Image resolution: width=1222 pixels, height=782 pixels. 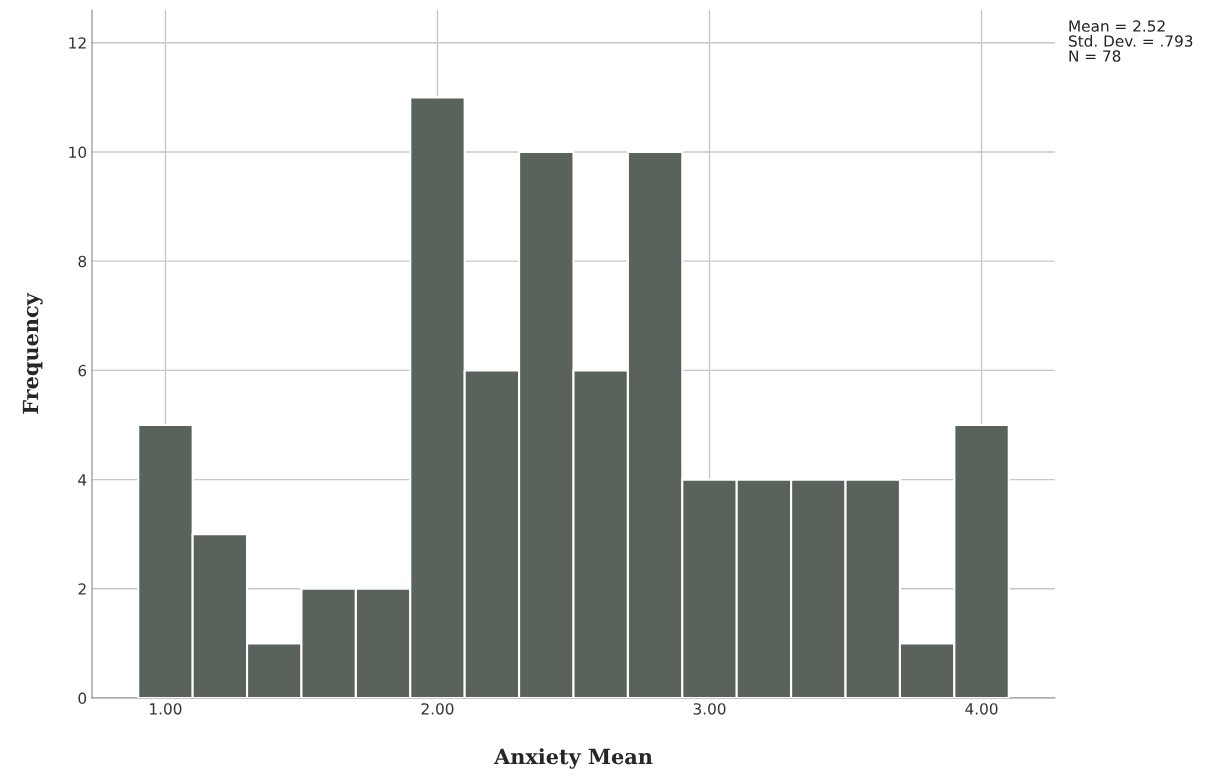 What do you see at coordinates (573, 758) in the screenshot?
I see `x-axis-title: Anxiety Mean` at bounding box center [573, 758].